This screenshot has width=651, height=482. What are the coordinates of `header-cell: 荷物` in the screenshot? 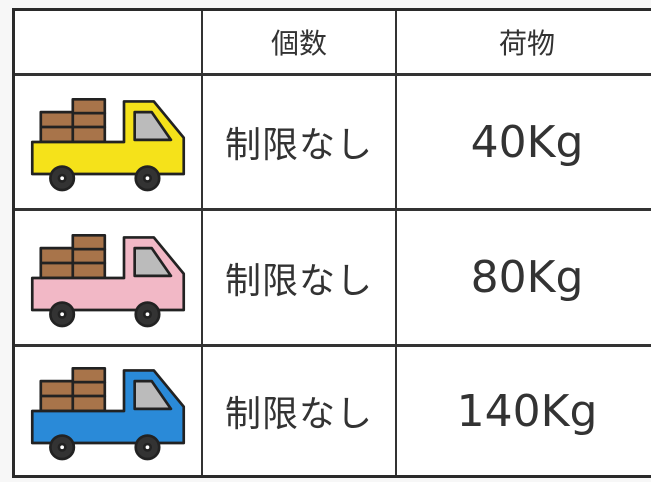 It's located at (526, 43).